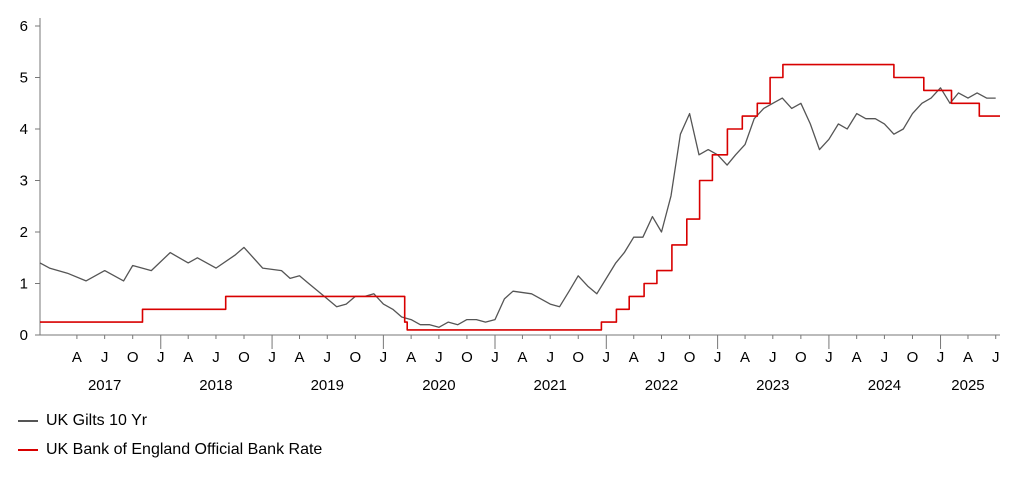 The width and height of the screenshot is (1022, 487). I want to click on y-tick-label: 5, so click(24, 78).